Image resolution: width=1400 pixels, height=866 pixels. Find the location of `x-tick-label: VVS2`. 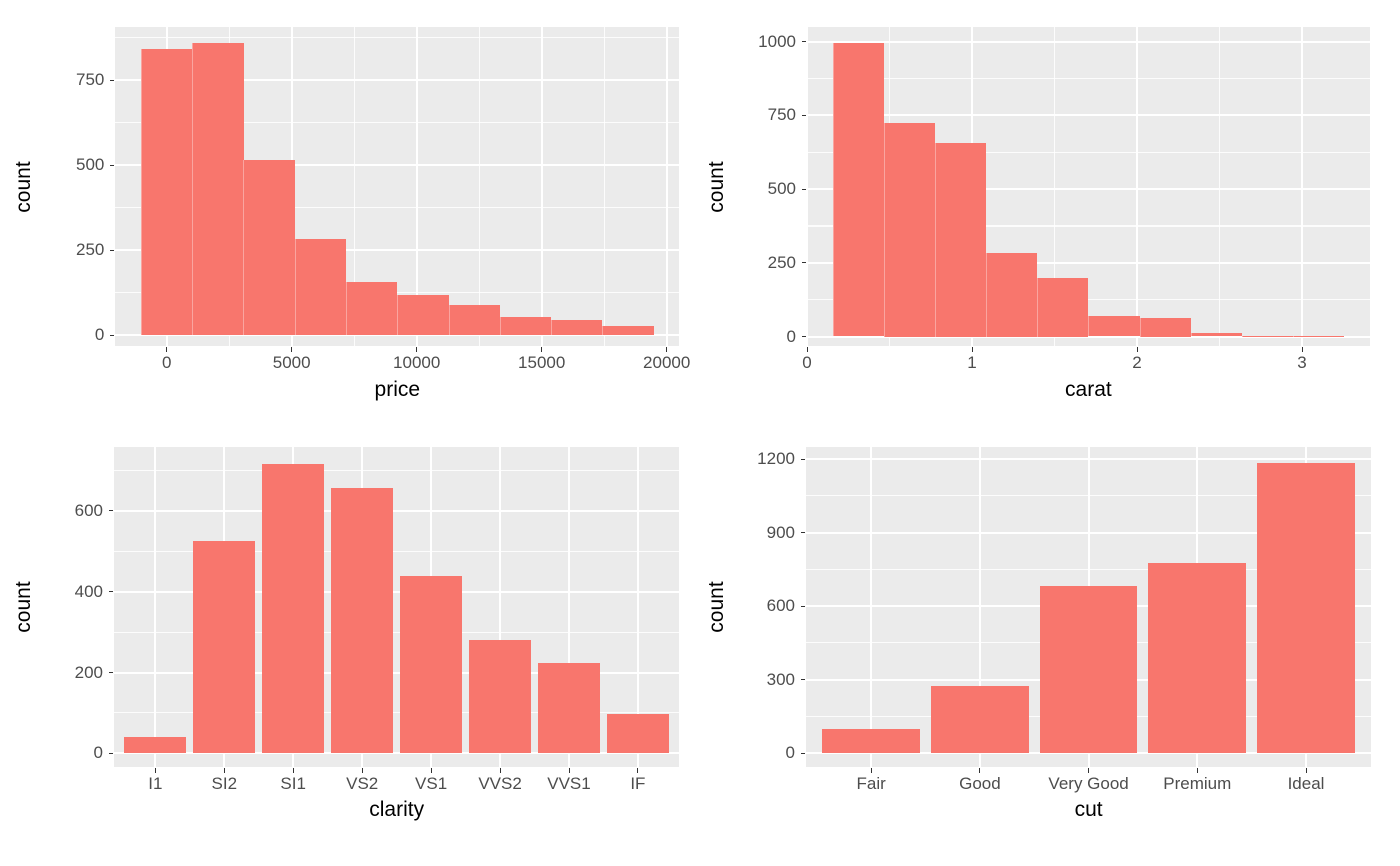

x-tick-label: VVS2 is located at coordinates (500, 783).